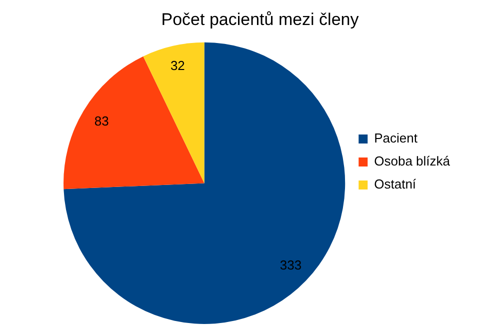  Describe the element at coordinates (291, 265) in the screenshot. I see `data-label: 333` at that location.